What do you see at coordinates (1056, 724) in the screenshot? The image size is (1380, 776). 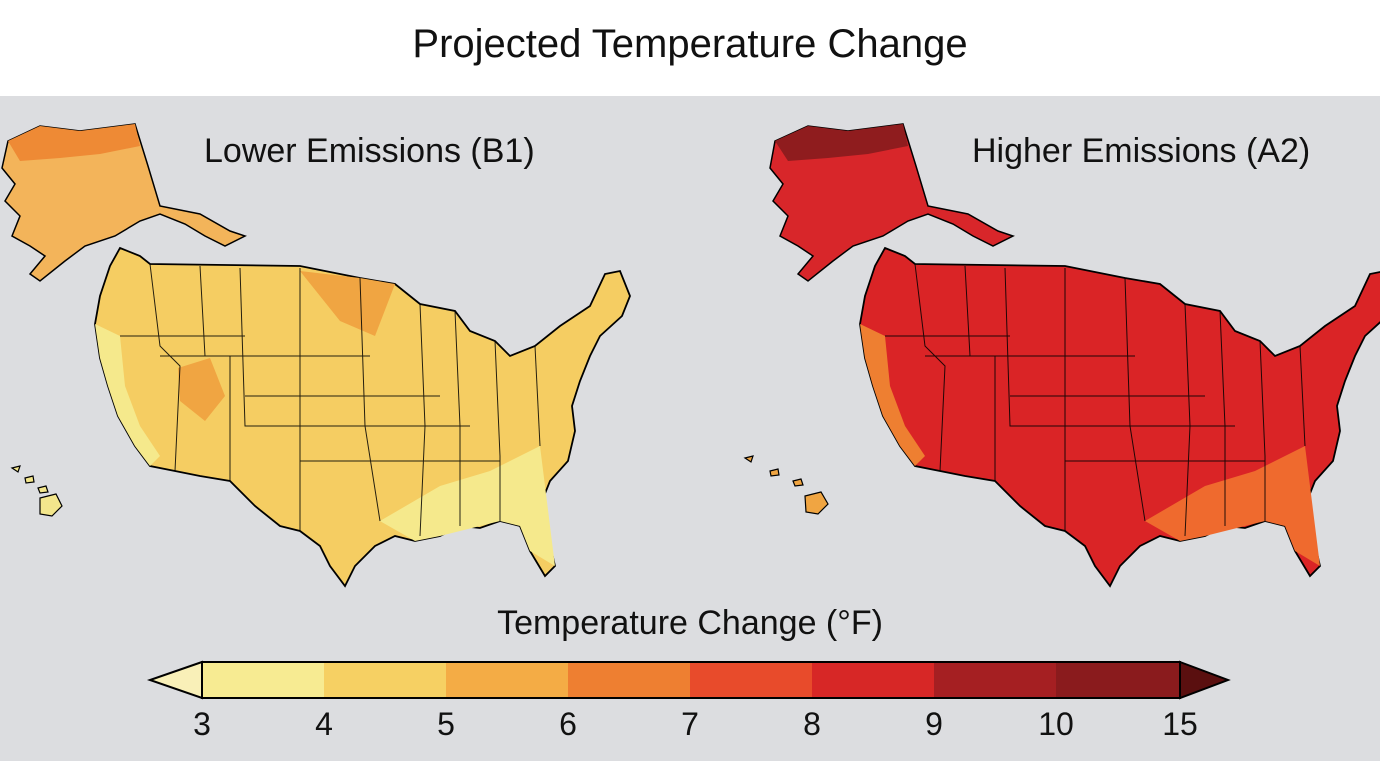 I see `legend-tick: 10` at bounding box center [1056, 724].